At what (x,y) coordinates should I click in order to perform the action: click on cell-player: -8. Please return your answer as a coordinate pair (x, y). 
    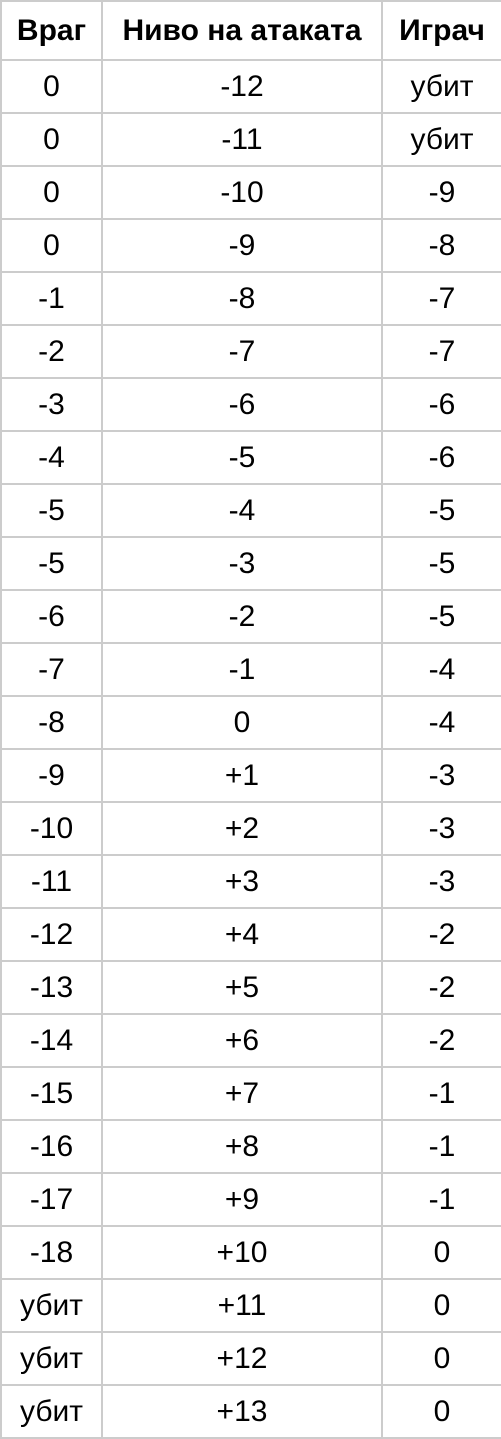
    Looking at the image, I should click on (441, 245).